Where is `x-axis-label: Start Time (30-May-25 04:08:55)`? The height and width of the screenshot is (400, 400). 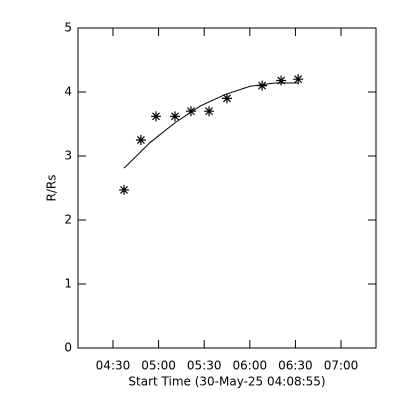 x-axis-label: Start Time (30-May-25 04:08:55) is located at coordinates (226, 382).